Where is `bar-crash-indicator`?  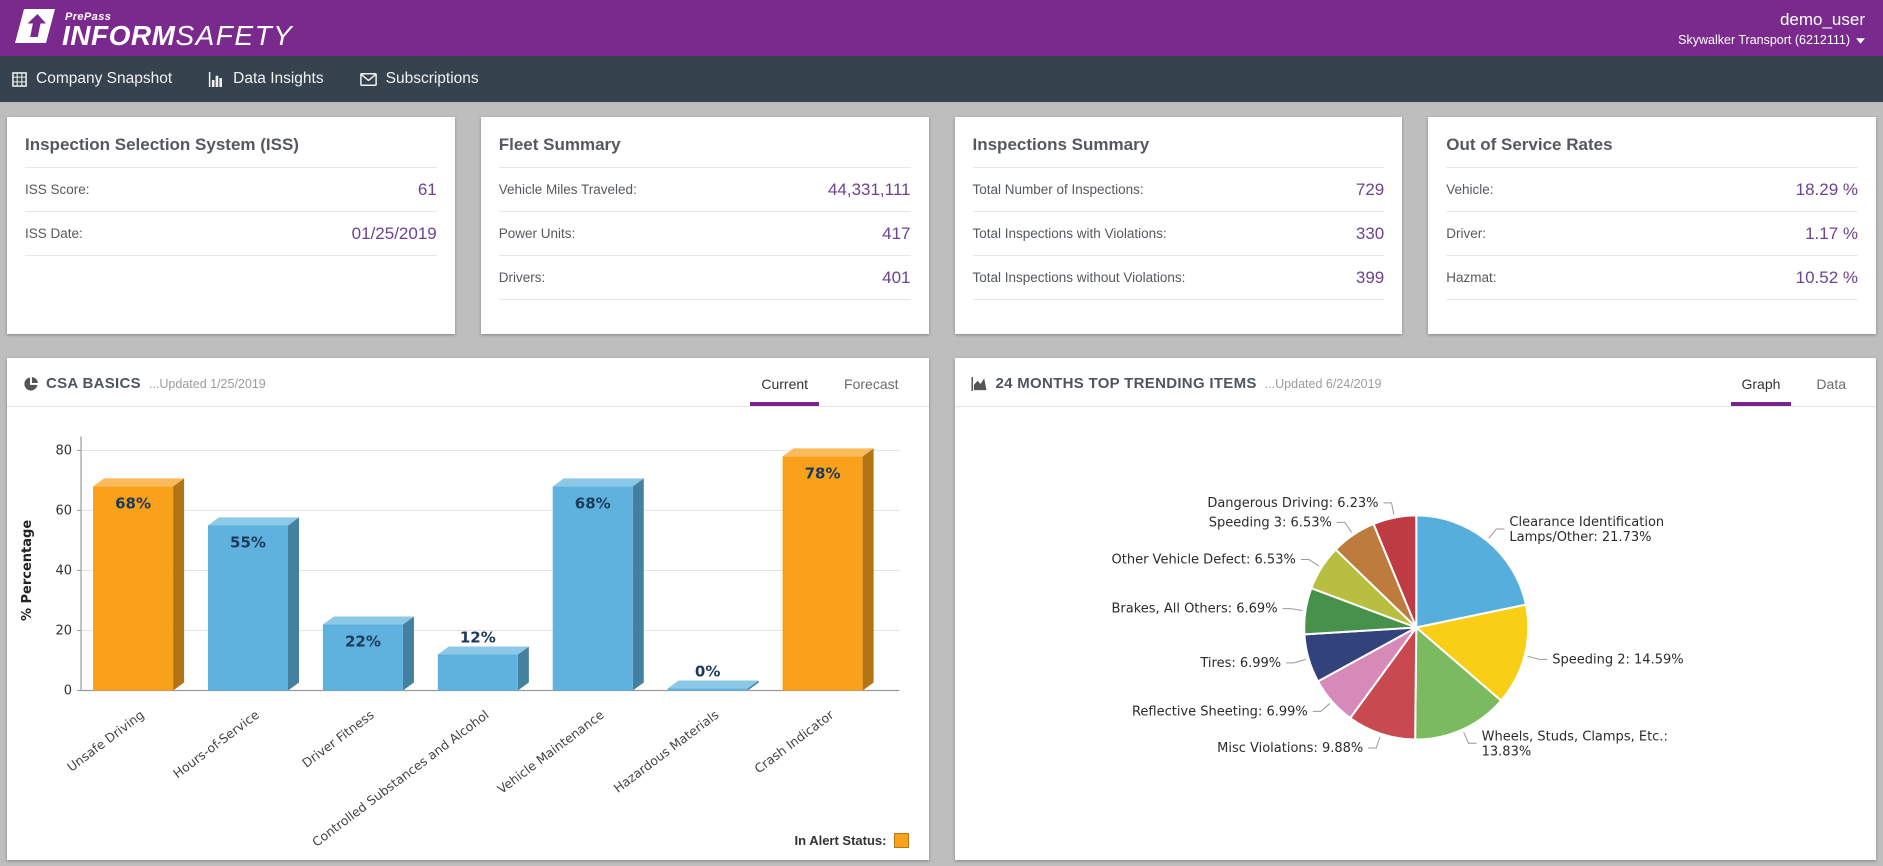 bar-crash-indicator is located at coordinates (828, 569).